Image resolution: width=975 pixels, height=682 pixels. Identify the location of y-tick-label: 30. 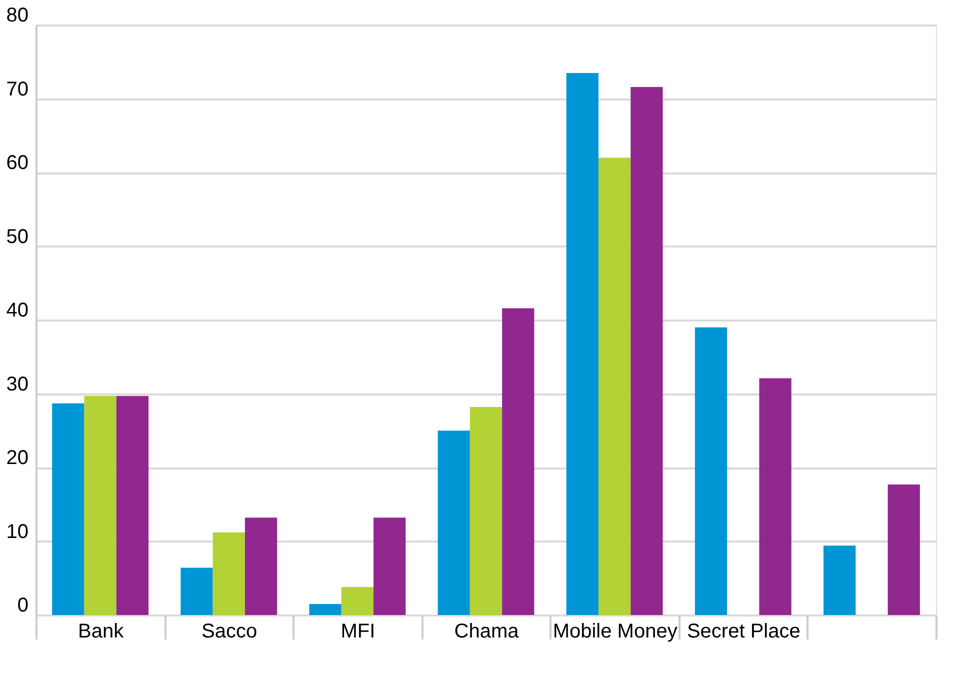
(17, 384).